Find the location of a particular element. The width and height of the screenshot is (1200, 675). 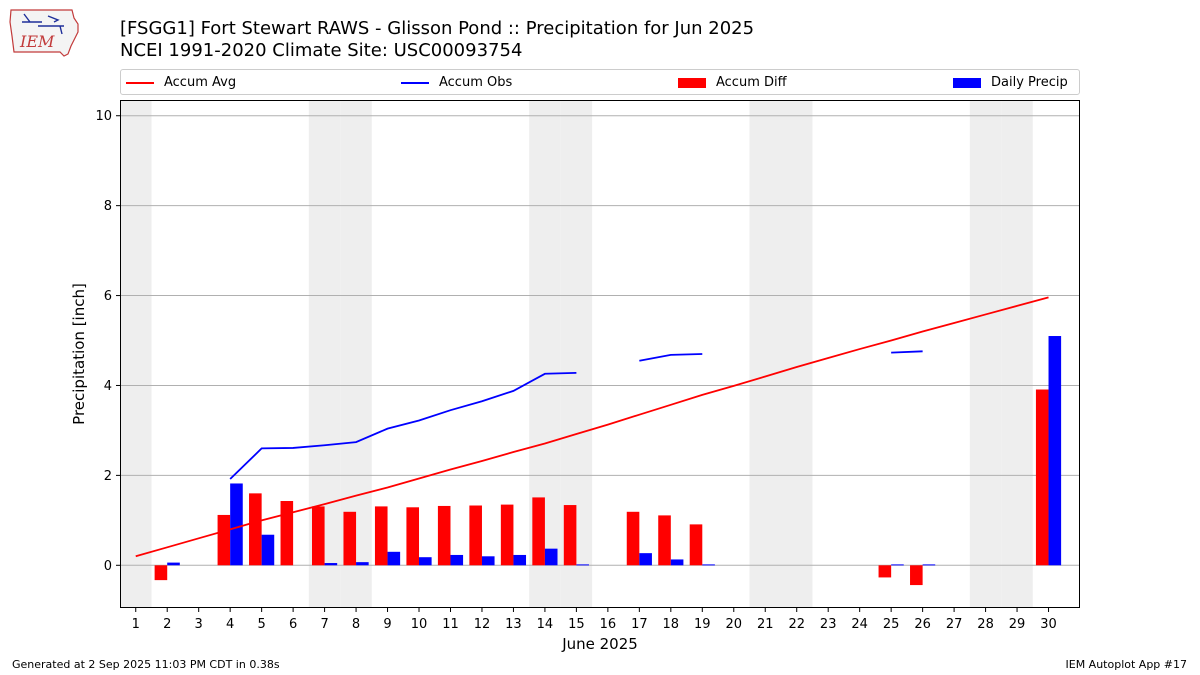

legend-swatch-accum-obs is located at coordinates (415, 82).